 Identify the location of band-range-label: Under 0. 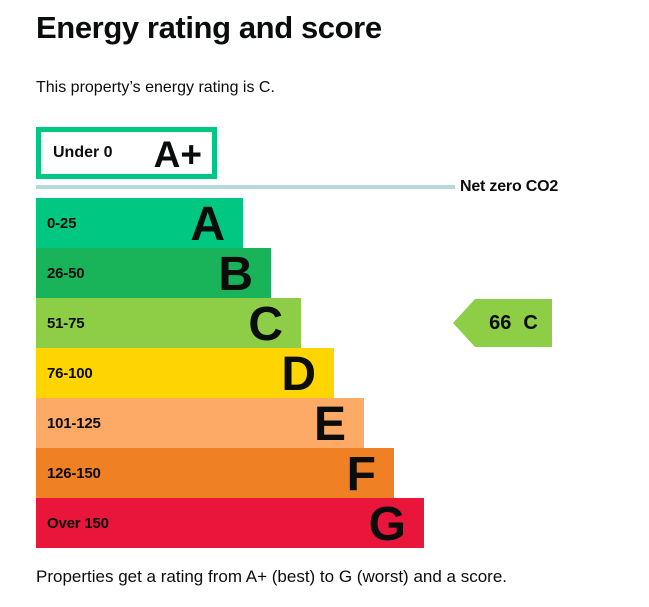
(83, 152).